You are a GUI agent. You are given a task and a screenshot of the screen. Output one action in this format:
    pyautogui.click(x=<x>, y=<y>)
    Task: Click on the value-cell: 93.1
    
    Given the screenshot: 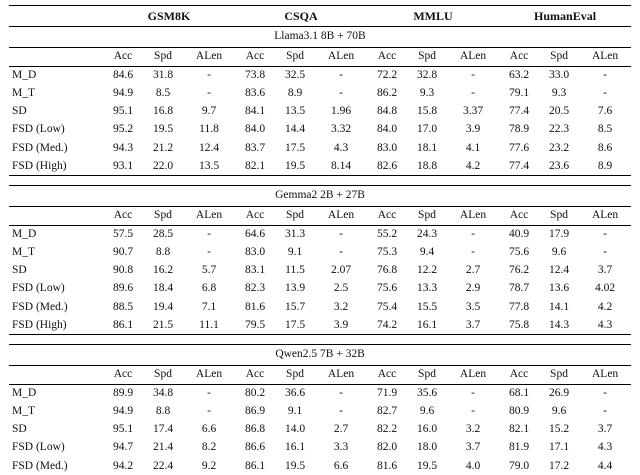 What is the action you would take?
    pyautogui.click(x=123, y=165)
    